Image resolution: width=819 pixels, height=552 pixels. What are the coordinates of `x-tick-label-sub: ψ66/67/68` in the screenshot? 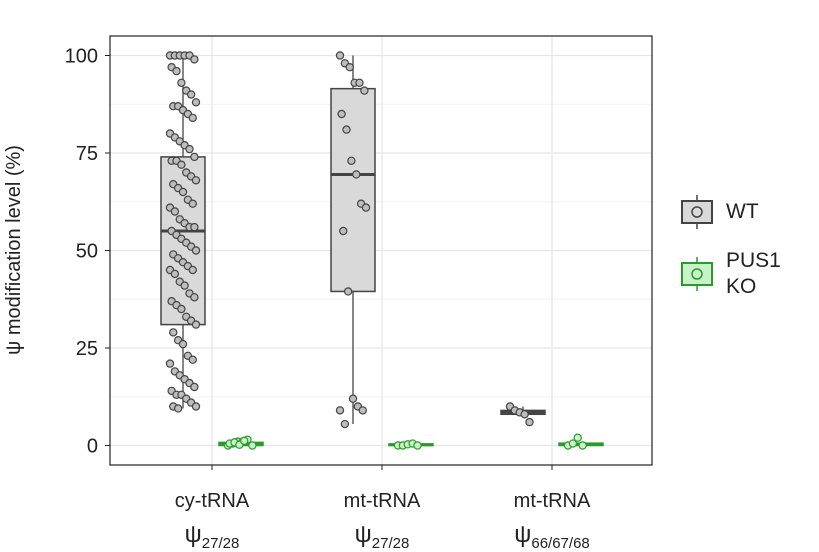 It's located at (552, 536).